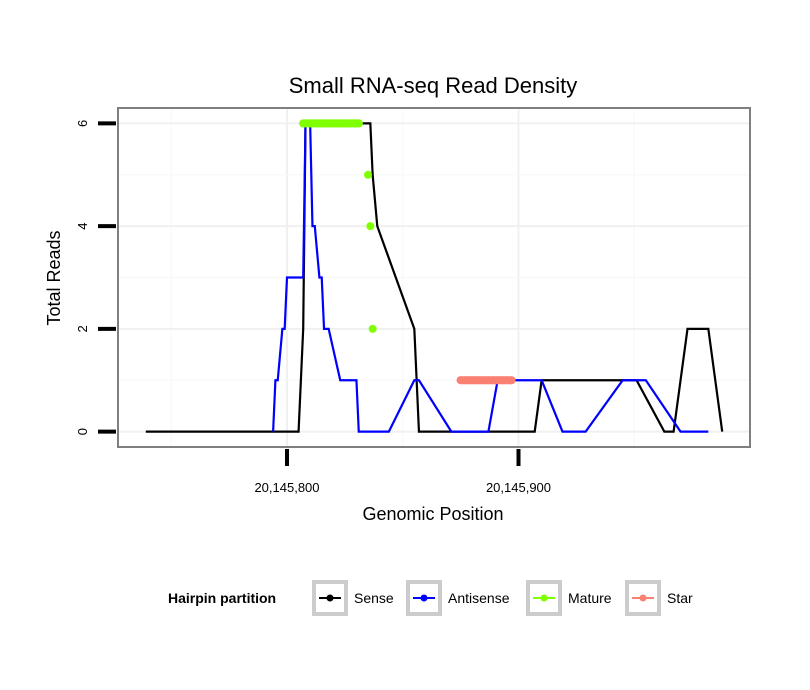 This screenshot has height=690, width=810. Describe the element at coordinates (82, 123) in the screenshot. I see `y-tick-label-3: 6` at that location.